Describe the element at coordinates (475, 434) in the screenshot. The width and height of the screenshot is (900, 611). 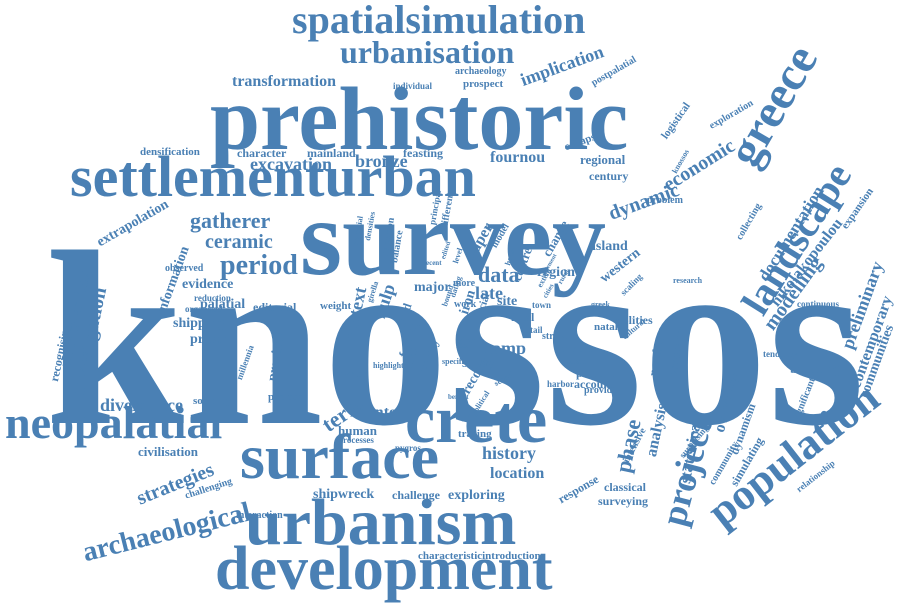
I see `cloud-word-tracing: tracing` at that location.